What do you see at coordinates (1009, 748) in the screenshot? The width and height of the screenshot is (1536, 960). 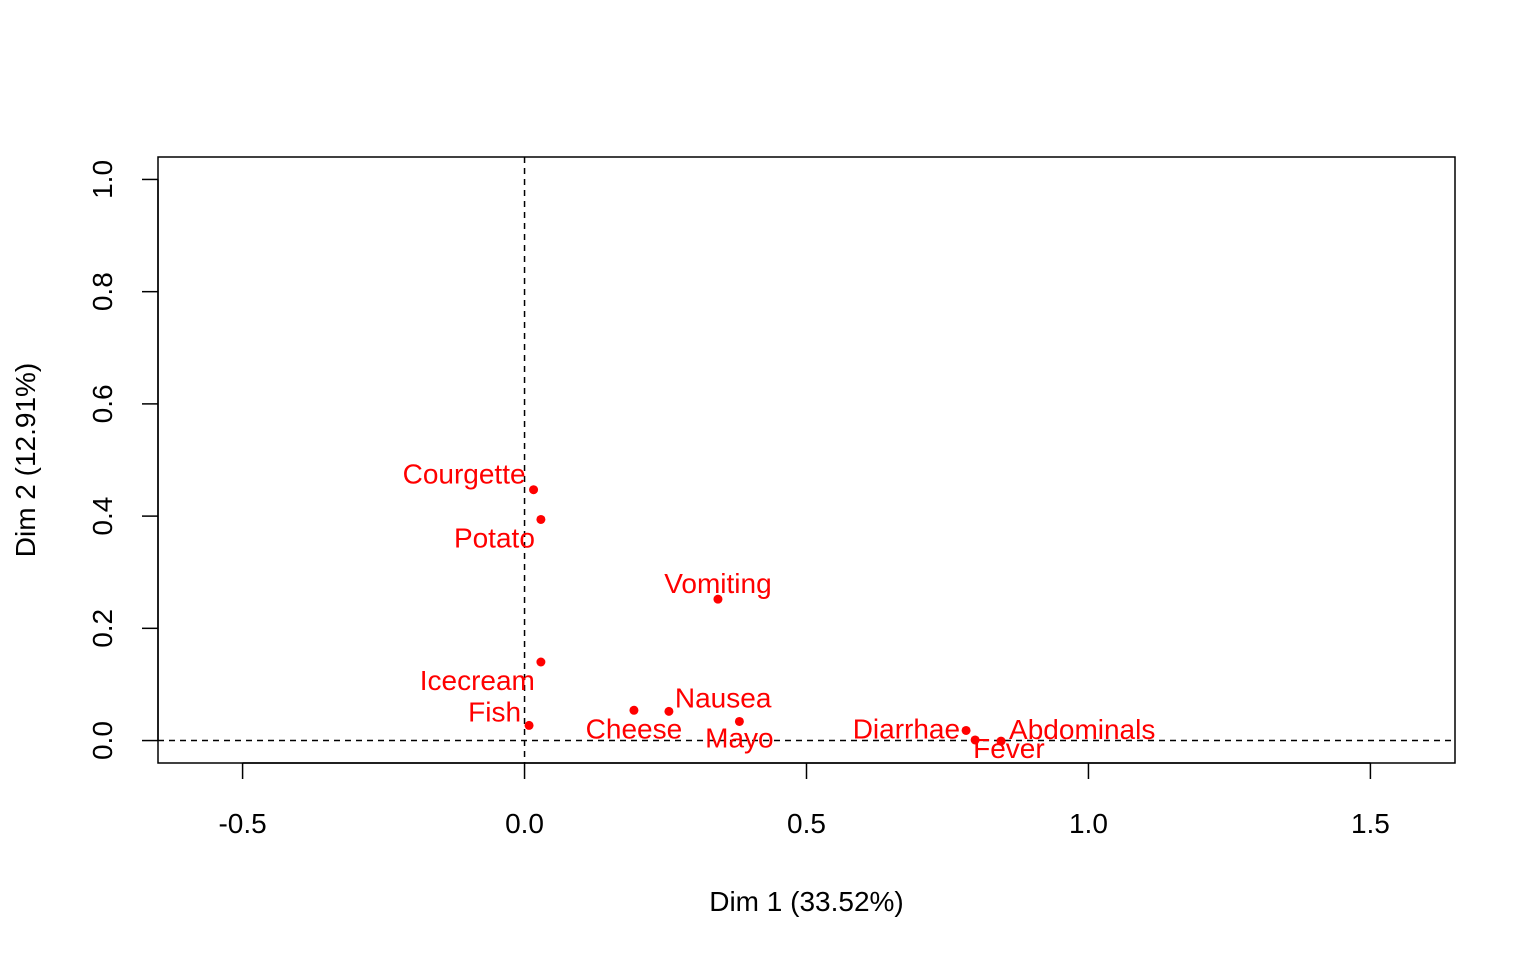 I see `label-fever: Fever` at bounding box center [1009, 748].